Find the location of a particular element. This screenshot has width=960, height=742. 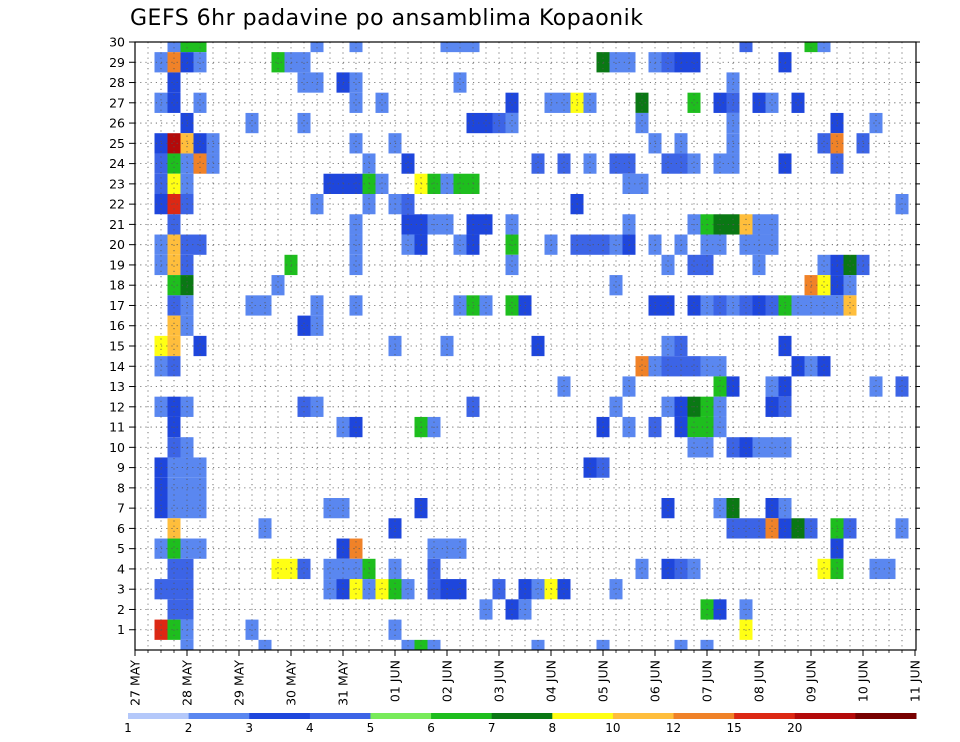

y-tick-label-24: 24 is located at coordinates (117, 163).